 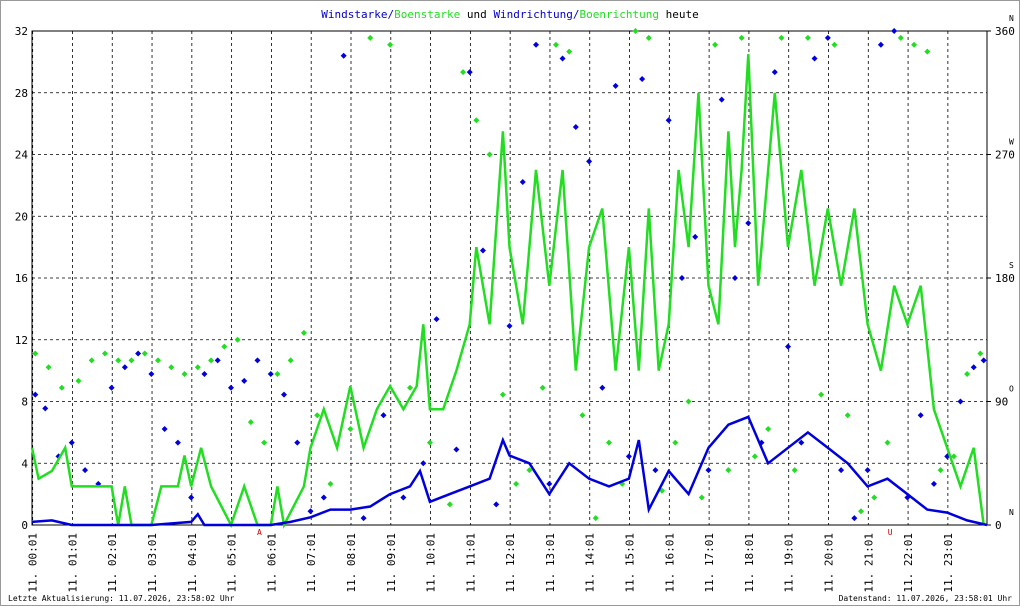 I want to click on footer-right: Datenstand: 11.07.2026, 23:58:01 Uhr, so click(x=926, y=598).